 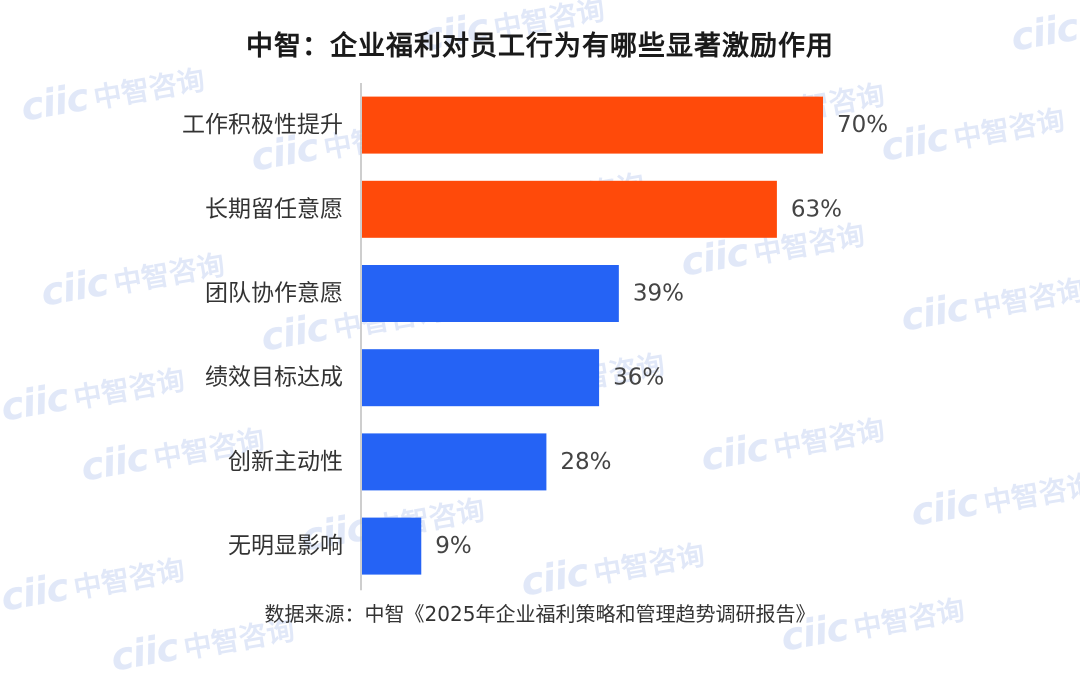 What do you see at coordinates (862, 125) in the screenshot?
I see `value-label: 70%` at bounding box center [862, 125].